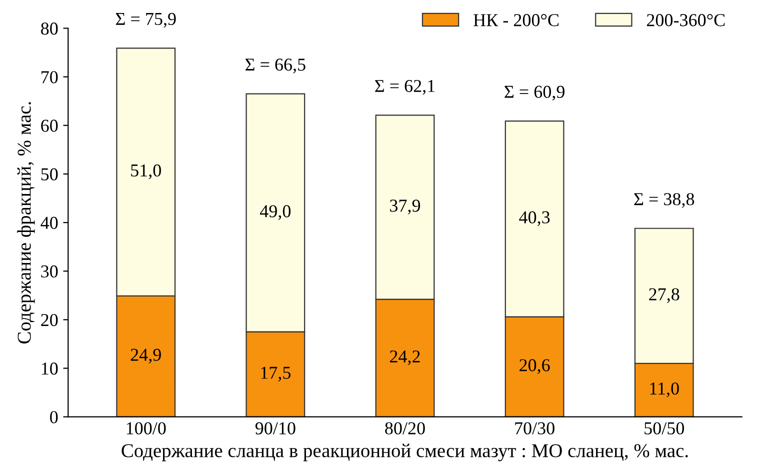  I want to click on total-label: Σ = 62,1, so click(405, 87).